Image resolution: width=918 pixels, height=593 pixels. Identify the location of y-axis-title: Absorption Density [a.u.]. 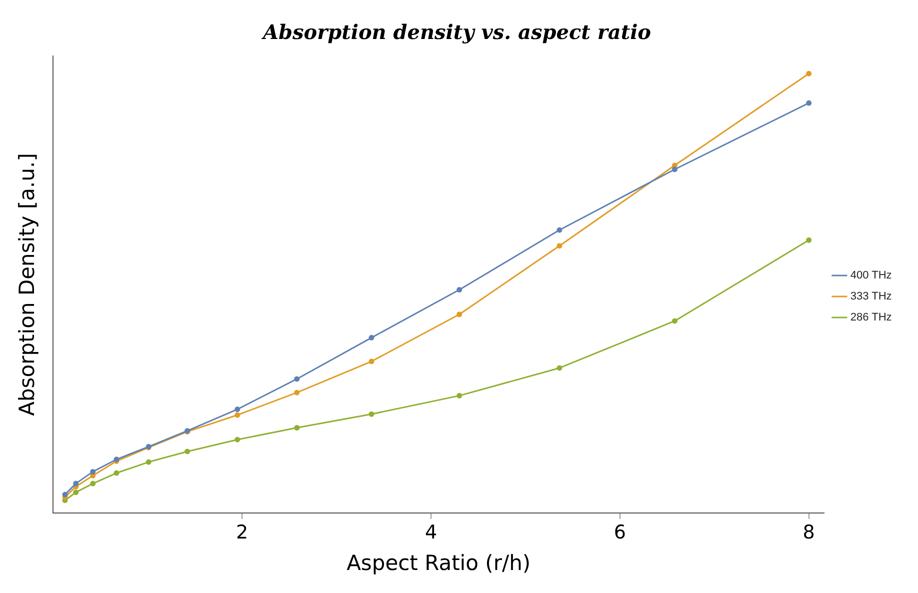
(27, 284).